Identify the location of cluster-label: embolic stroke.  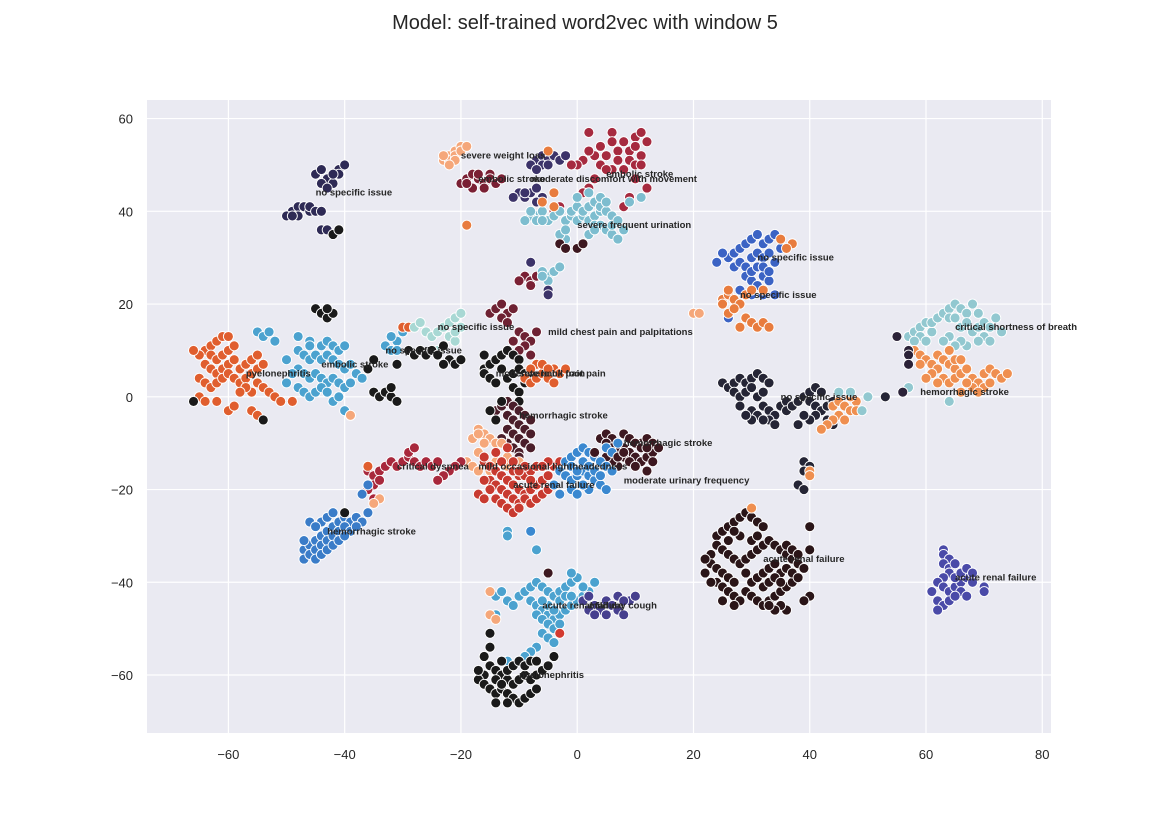
(511, 179).